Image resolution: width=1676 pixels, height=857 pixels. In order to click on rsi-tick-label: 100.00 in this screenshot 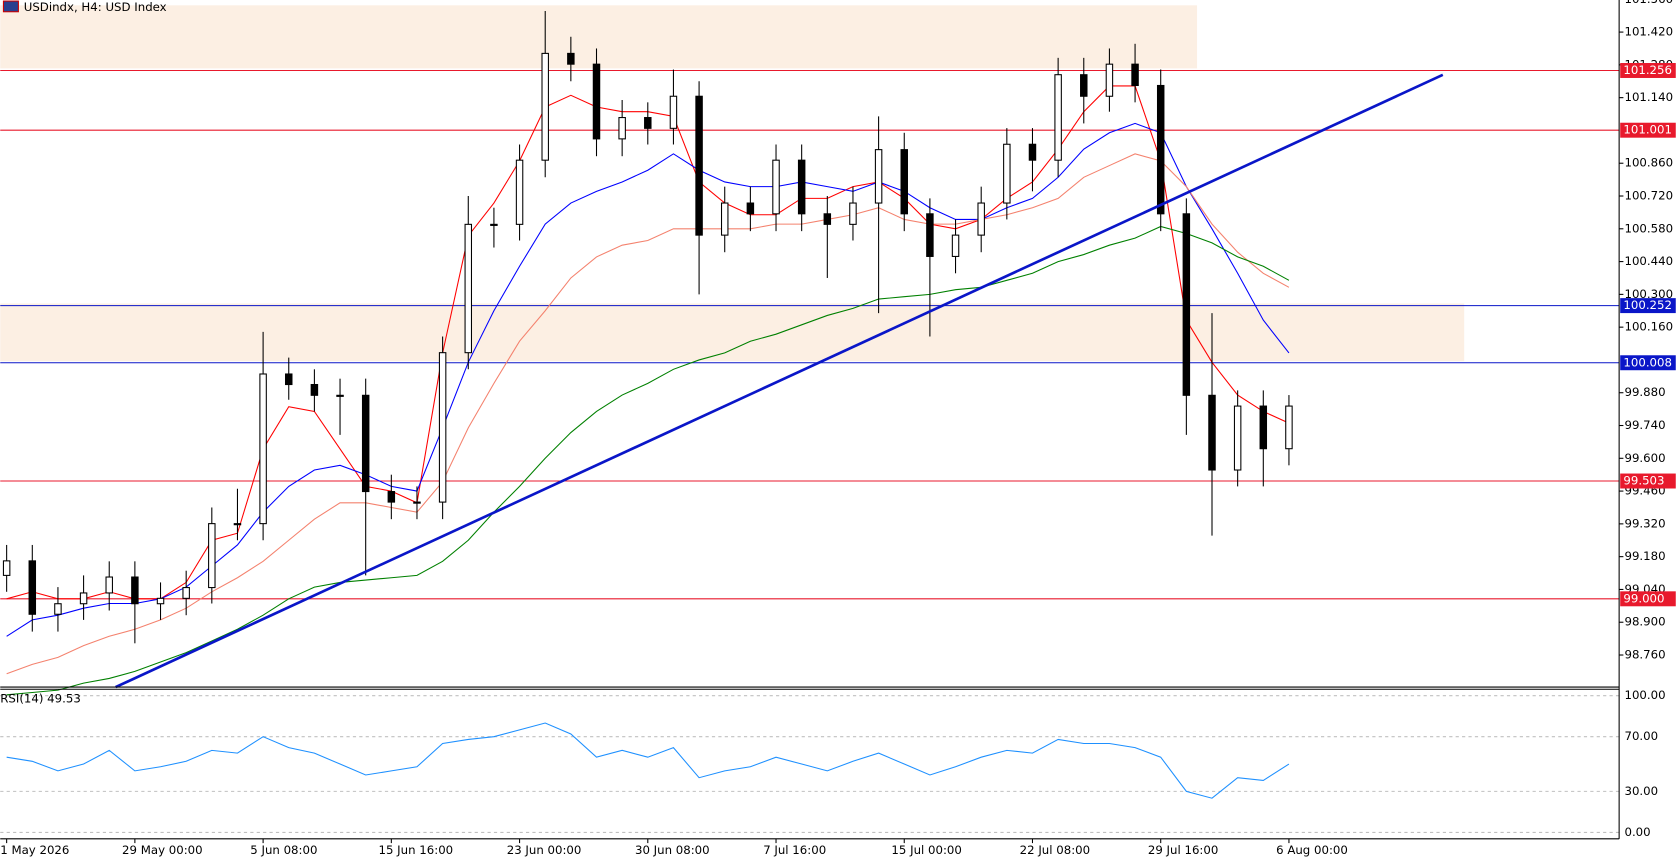, I will do `click(1644, 695)`.